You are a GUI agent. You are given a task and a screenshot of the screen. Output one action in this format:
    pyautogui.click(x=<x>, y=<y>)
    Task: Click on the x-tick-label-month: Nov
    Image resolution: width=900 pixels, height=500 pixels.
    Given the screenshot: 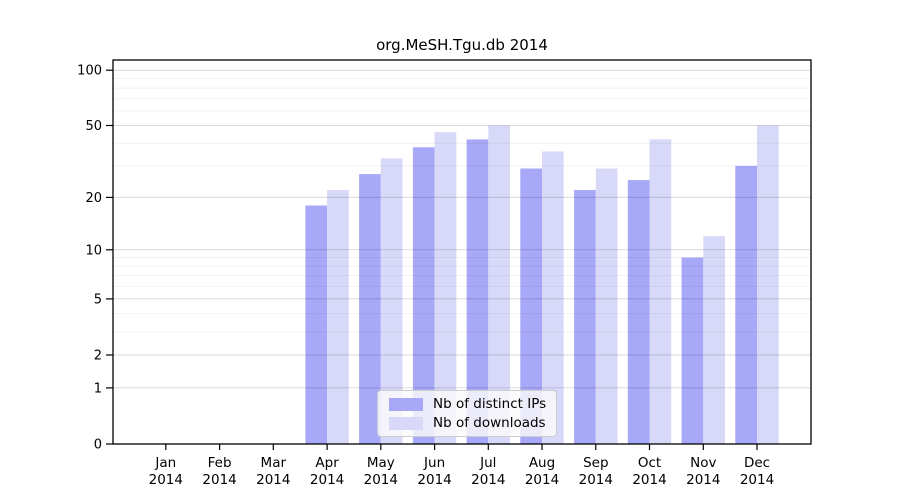 What is the action you would take?
    pyautogui.click(x=703, y=463)
    